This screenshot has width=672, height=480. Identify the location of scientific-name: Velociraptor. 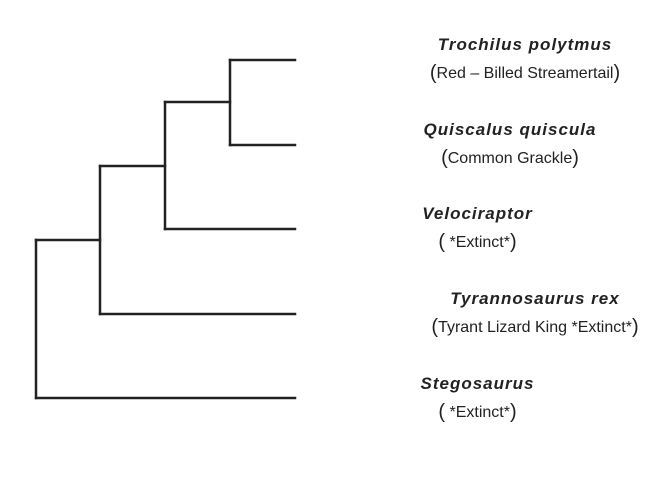
(477, 213).